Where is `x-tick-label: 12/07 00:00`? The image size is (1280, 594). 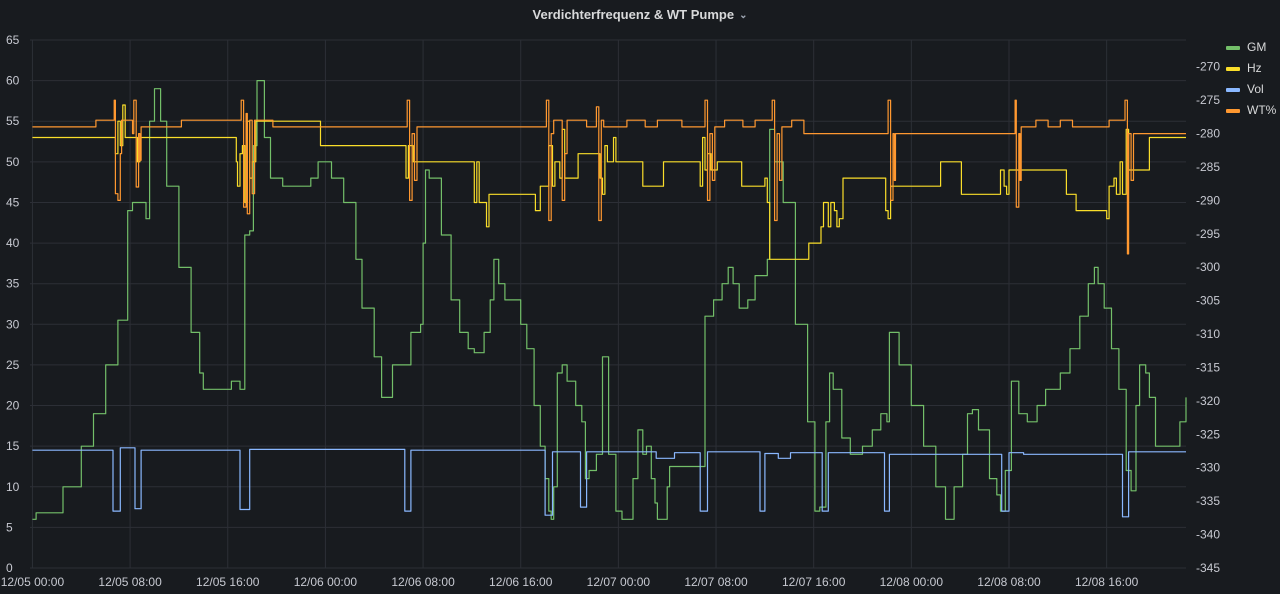
x-tick-label: 12/07 00:00 is located at coordinates (619, 582).